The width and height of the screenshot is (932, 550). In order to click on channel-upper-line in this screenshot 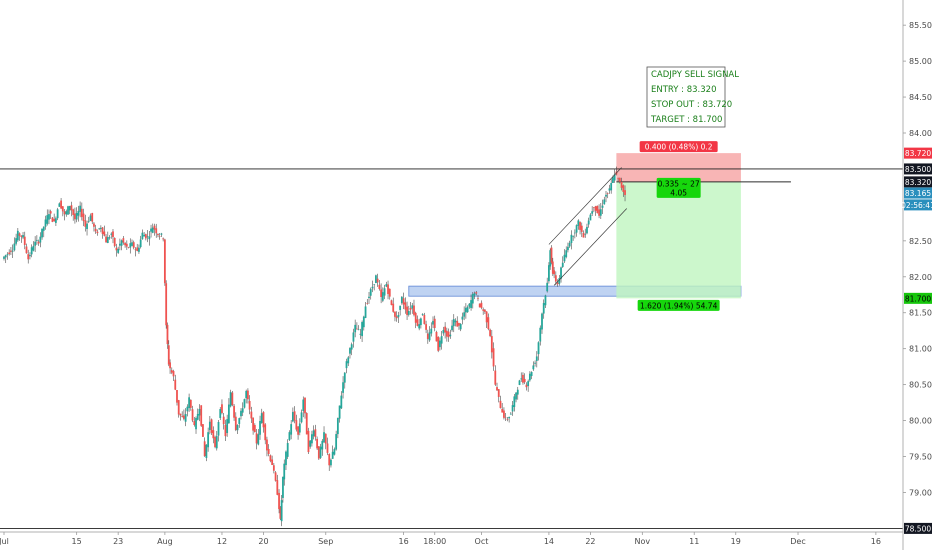, I will do `click(585, 206)`.